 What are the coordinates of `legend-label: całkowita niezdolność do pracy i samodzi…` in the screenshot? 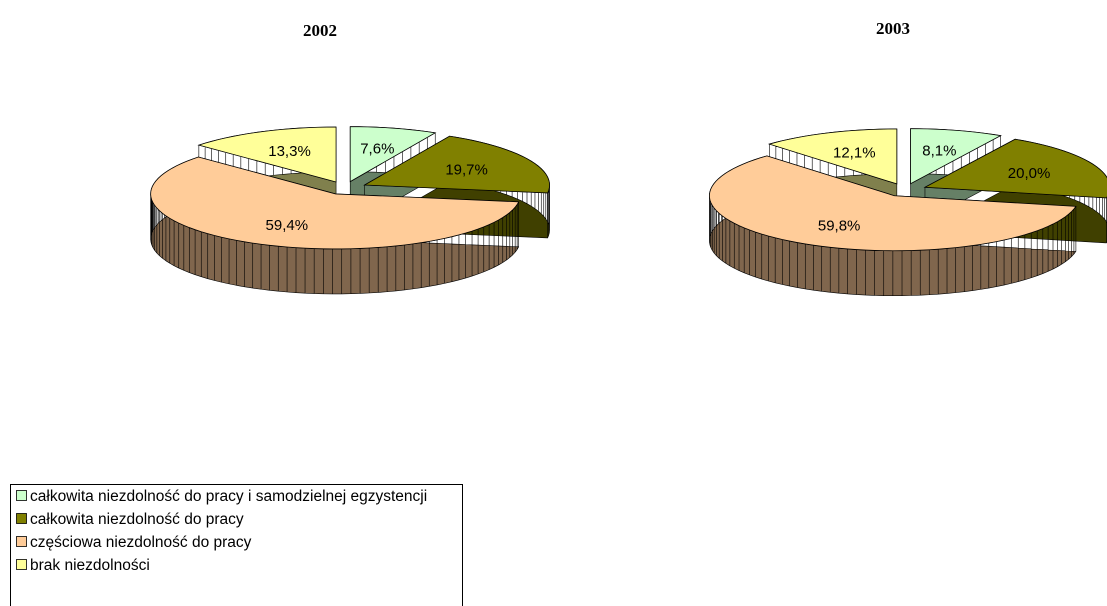 It's located at (228, 496).